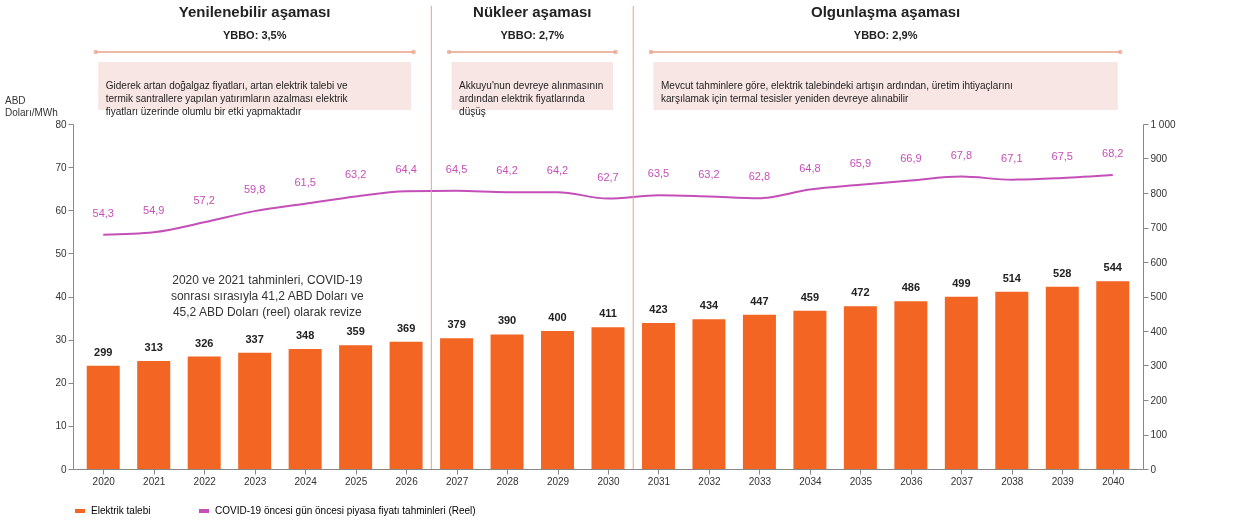 The height and width of the screenshot is (528, 1233). I want to click on data-label: 359, so click(355, 331).